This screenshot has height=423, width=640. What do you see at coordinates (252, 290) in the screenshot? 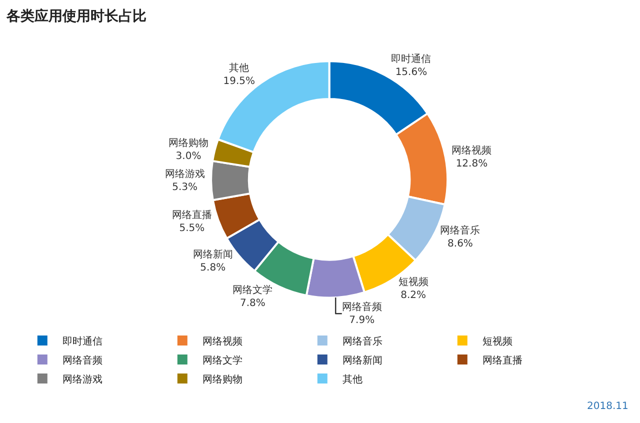
I see `slice-label: 网络文学` at bounding box center [252, 290].